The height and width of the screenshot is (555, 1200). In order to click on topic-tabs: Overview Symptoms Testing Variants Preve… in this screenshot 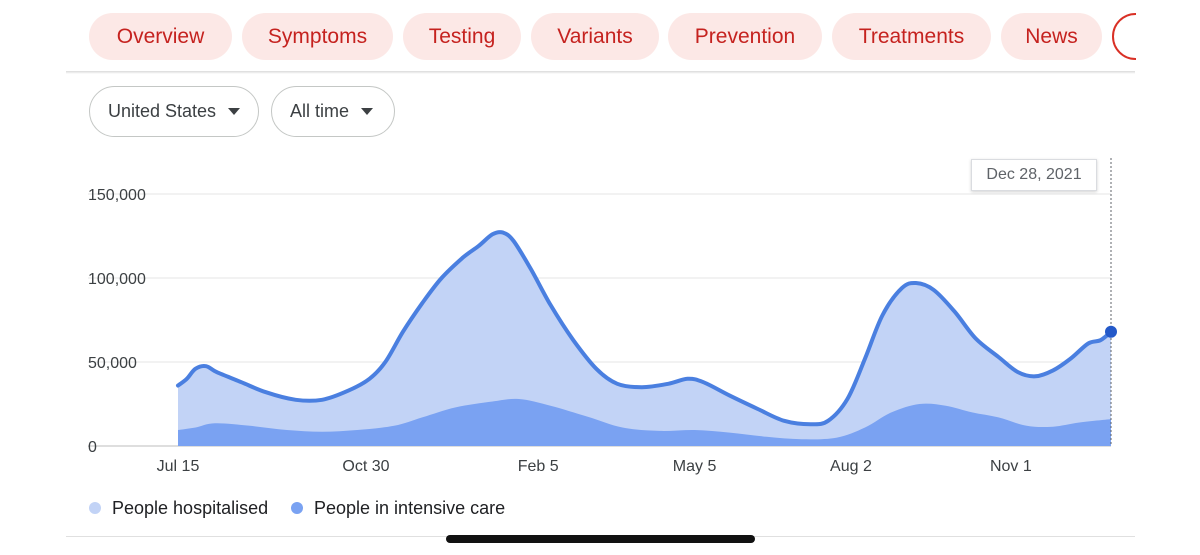, I will do `click(568, 36)`.